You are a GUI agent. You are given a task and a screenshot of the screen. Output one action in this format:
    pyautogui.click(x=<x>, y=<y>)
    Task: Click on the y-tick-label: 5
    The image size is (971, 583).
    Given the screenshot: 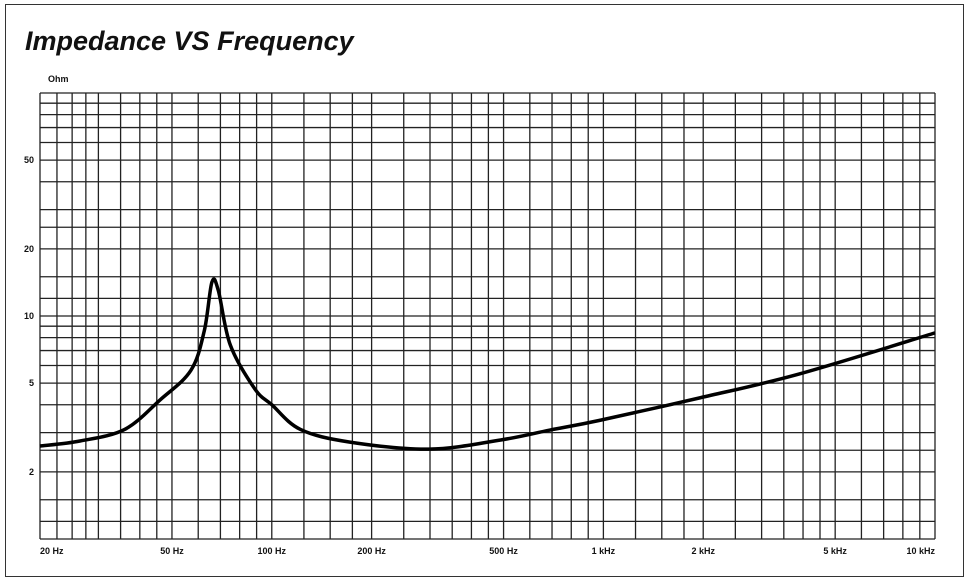 What is the action you would take?
    pyautogui.click(x=31, y=383)
    